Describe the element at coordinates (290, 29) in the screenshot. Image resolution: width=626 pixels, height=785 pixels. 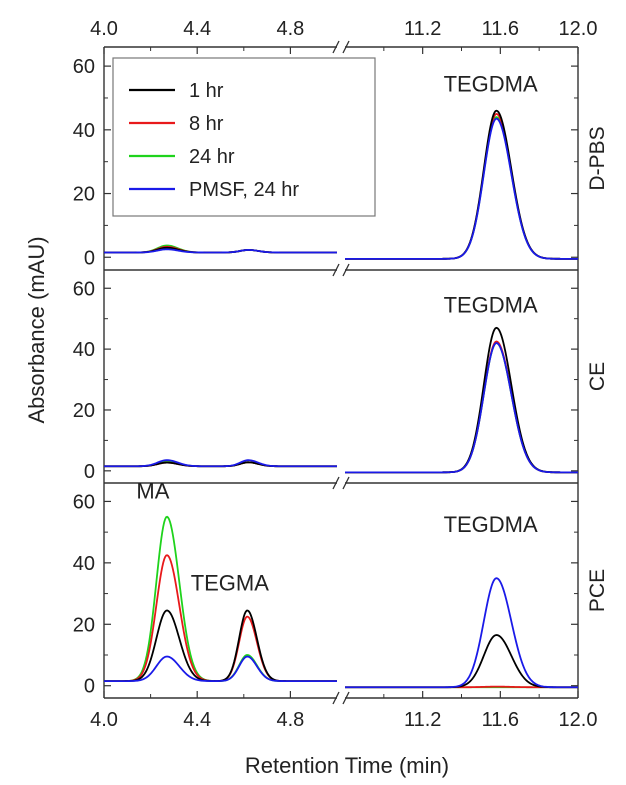
I see `x-tick-label-top: 4.8` at that location.